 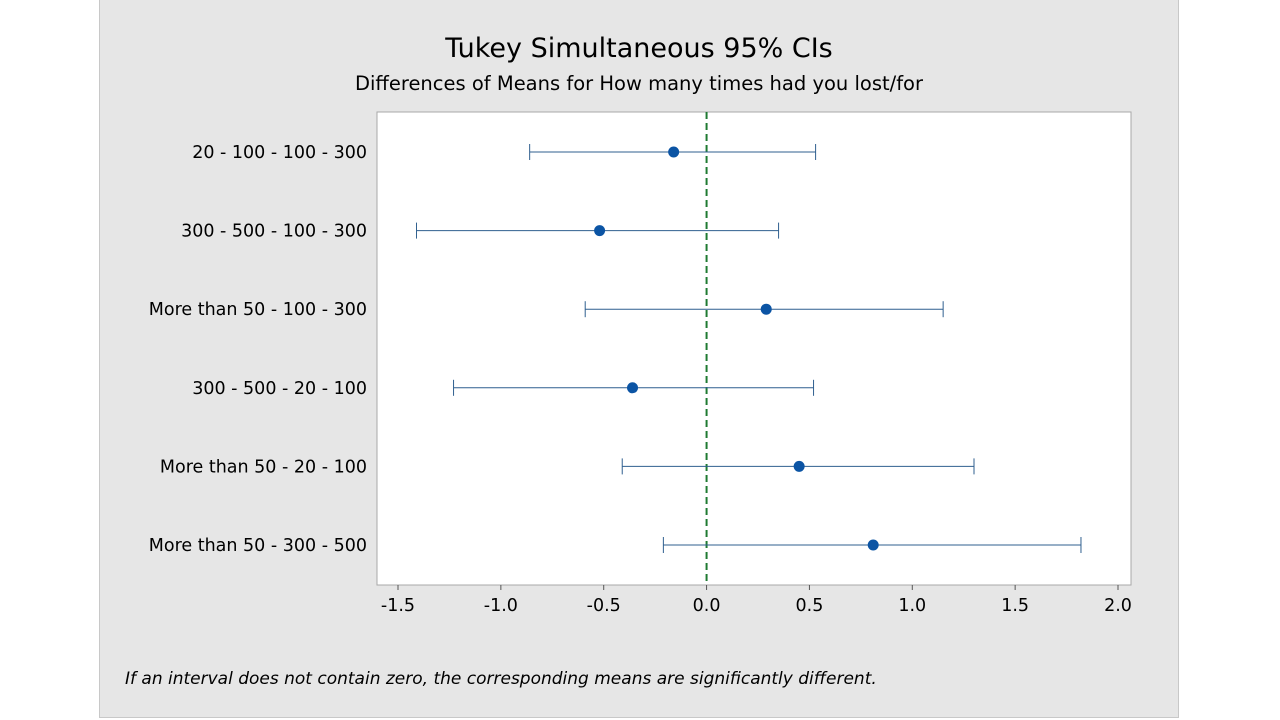 I want to click on x-tick-label-4: 0.0, so click(x=707, y=606).